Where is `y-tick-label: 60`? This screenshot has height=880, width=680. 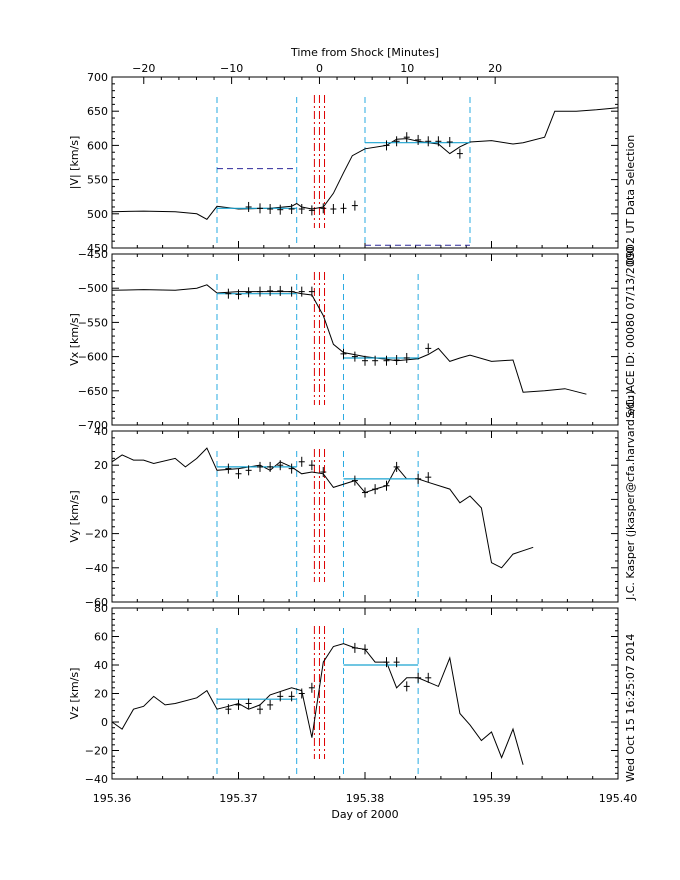 y-tick-label: 60 is located at coordinates (101, 637).